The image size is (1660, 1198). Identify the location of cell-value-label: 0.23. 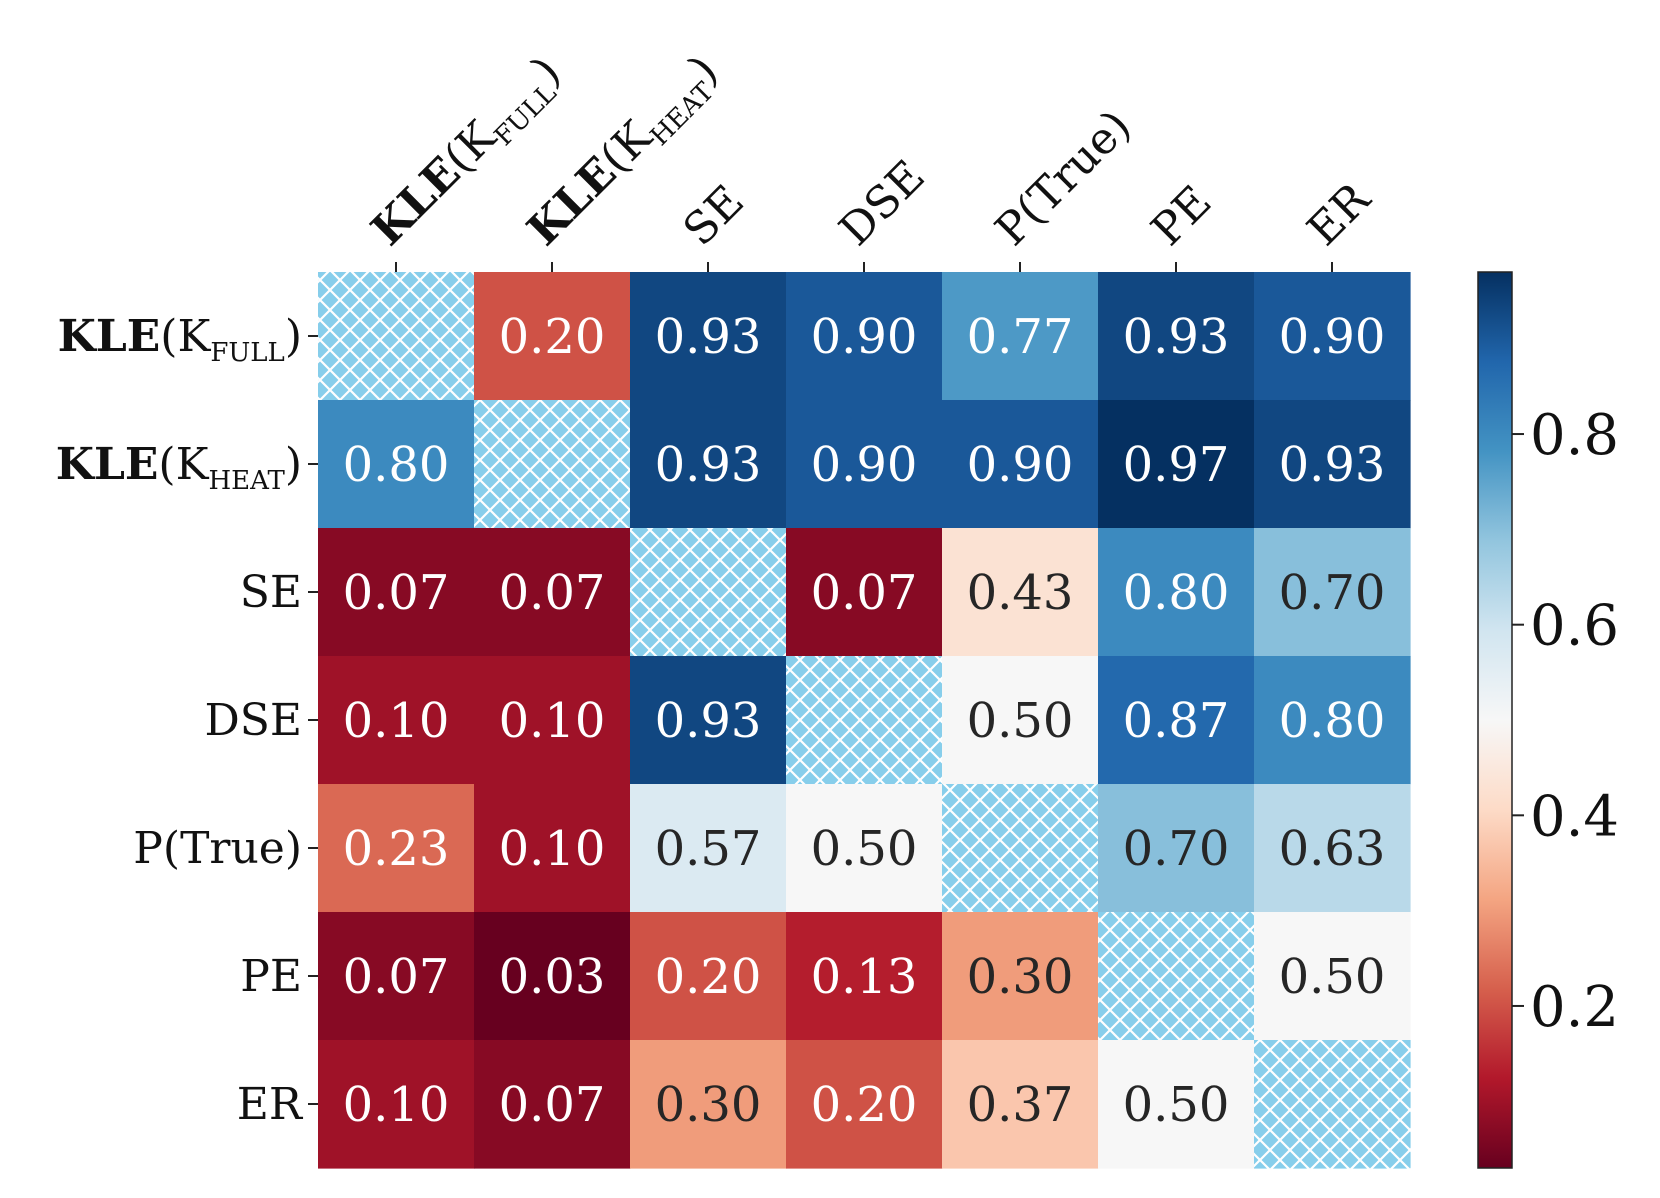
(396, 849).